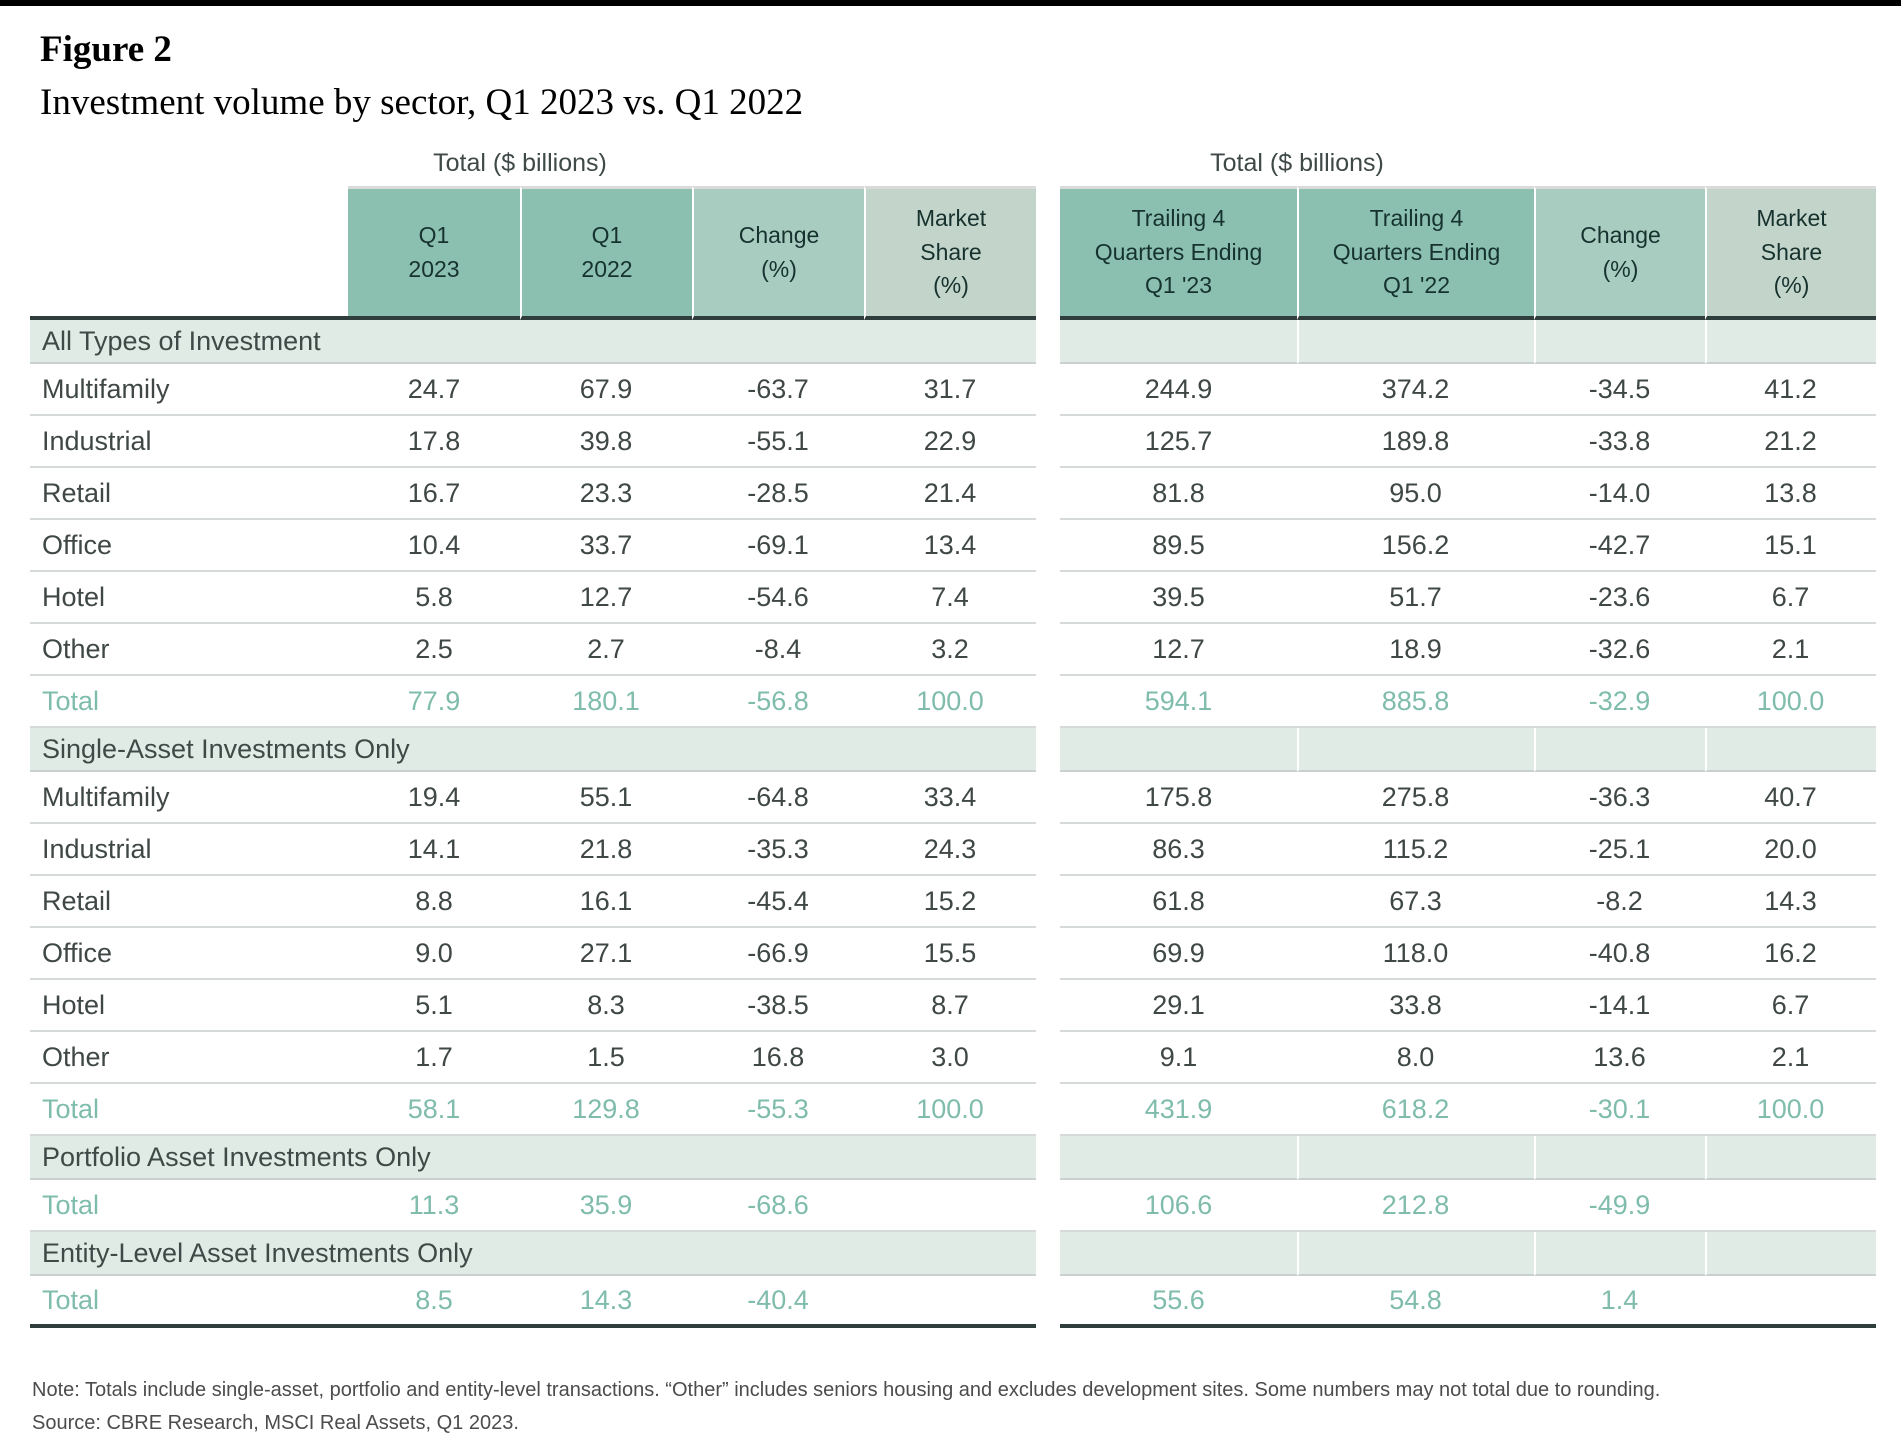  I want to click on cell-right-2: 374.2, so click(1415, 390).